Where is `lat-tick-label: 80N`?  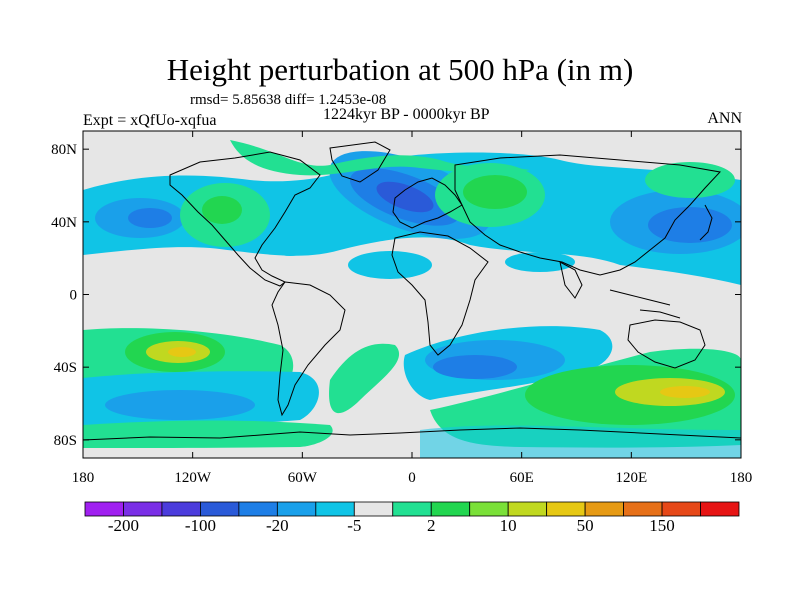
lat-tick-label: 80N is located at coordinates (64, 150).